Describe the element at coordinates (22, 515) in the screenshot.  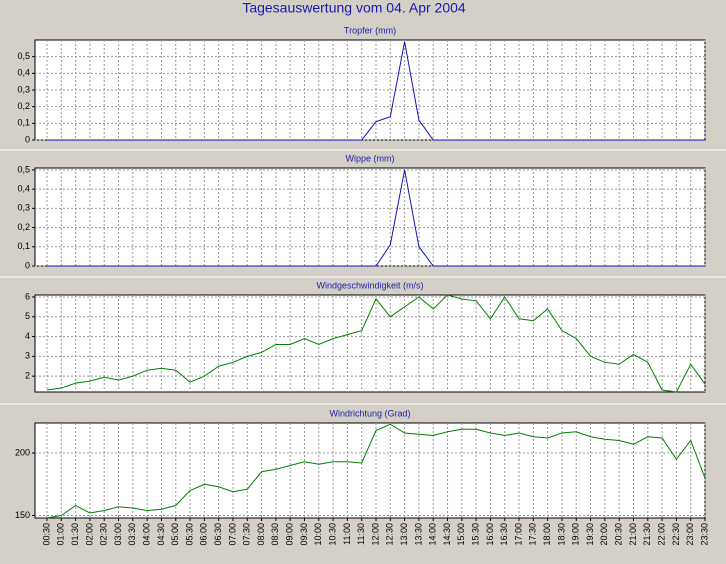
I see `y-tick-label: 150` at that location.